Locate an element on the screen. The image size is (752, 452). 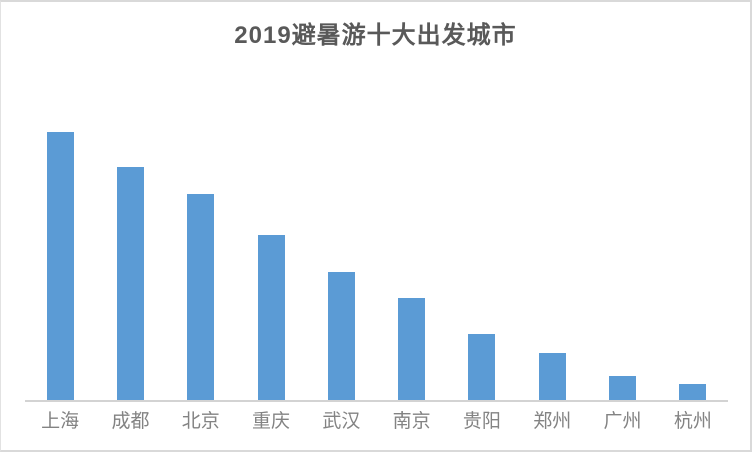
x-axis-label: 郑州 is located at coordinates (552, 421).